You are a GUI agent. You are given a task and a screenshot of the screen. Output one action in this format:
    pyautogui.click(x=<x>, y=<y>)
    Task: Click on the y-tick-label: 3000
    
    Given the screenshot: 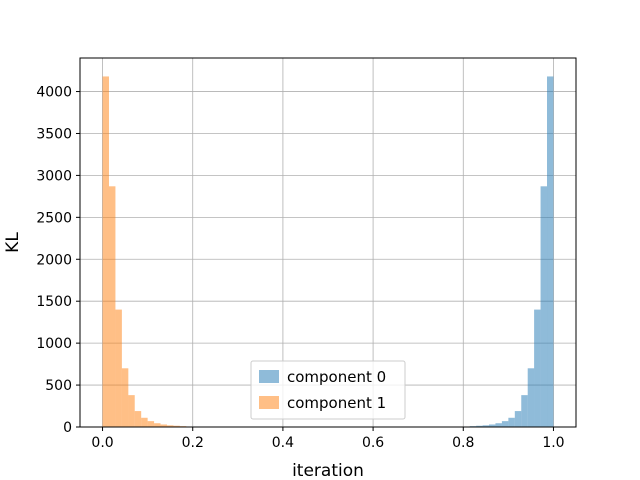 What is the action you would take?
    pyautogui.click(x=54, y=176)
    